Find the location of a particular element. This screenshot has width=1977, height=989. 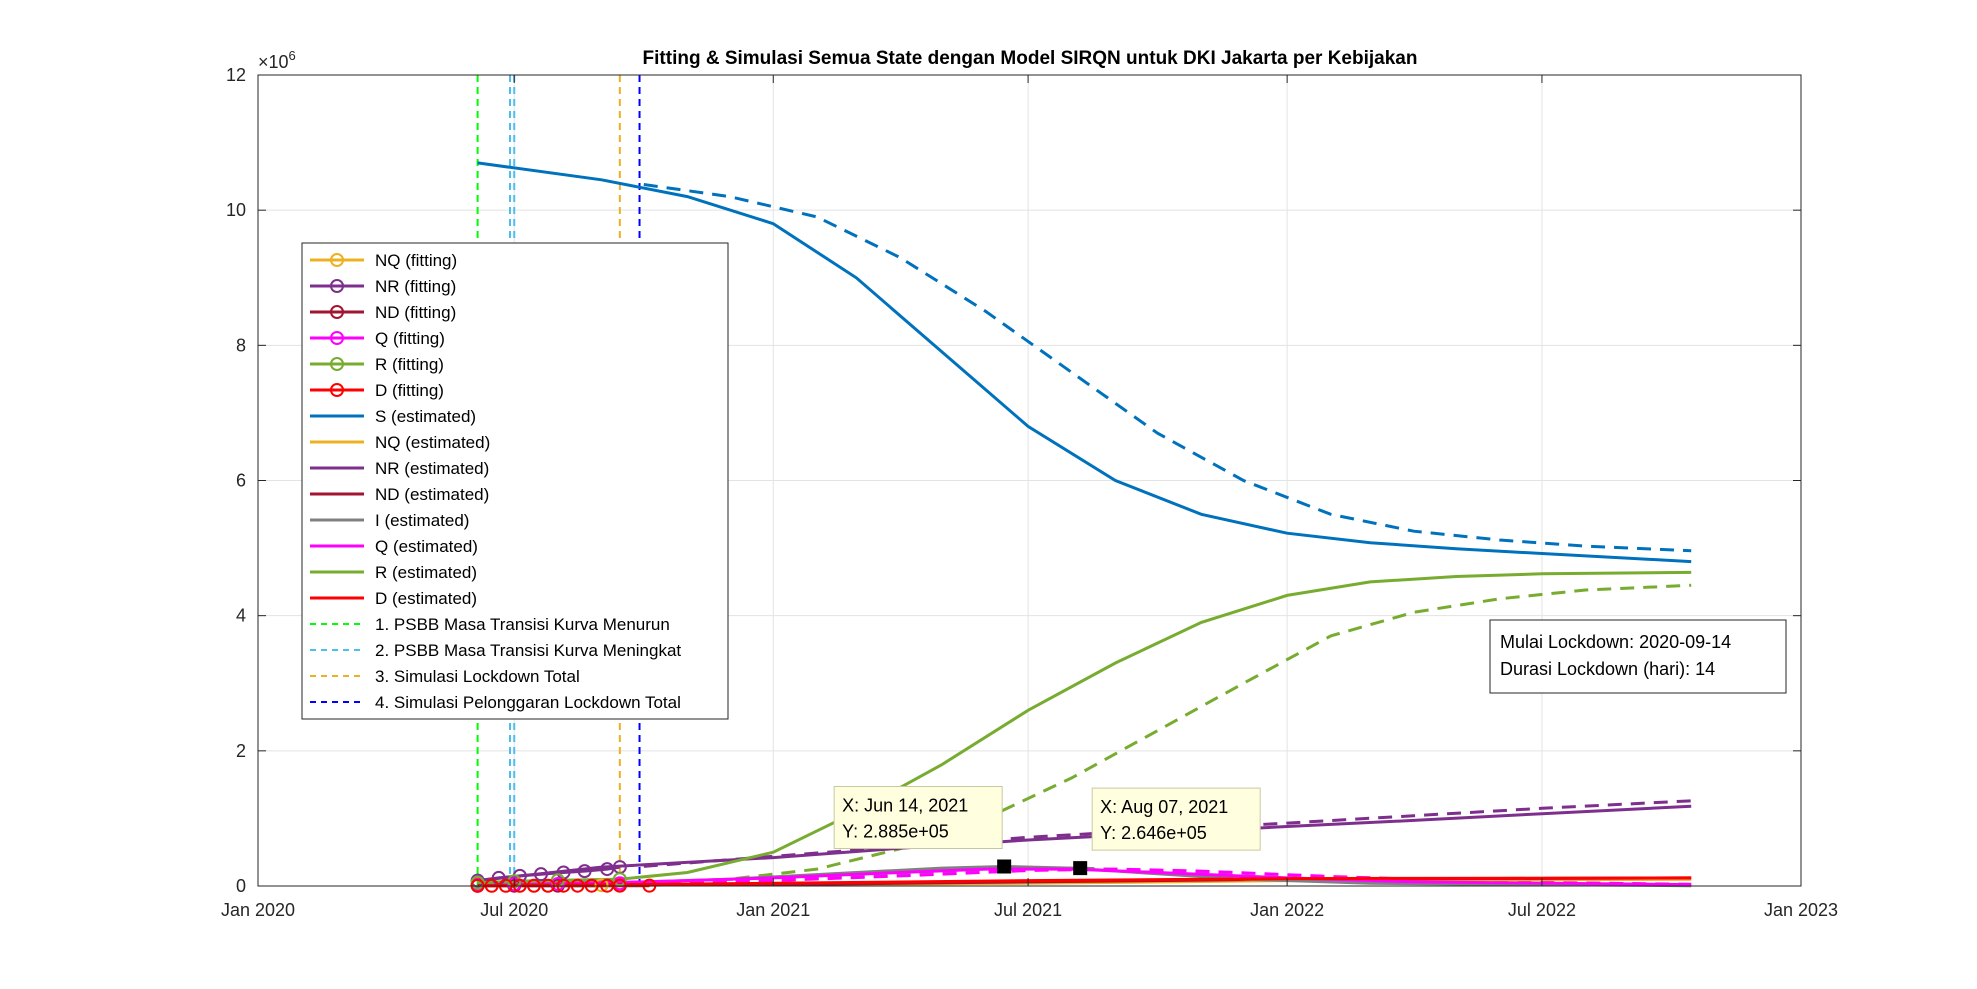

legend-label-q-estimated: Q (estimated) is located at coordinates (426, 546).